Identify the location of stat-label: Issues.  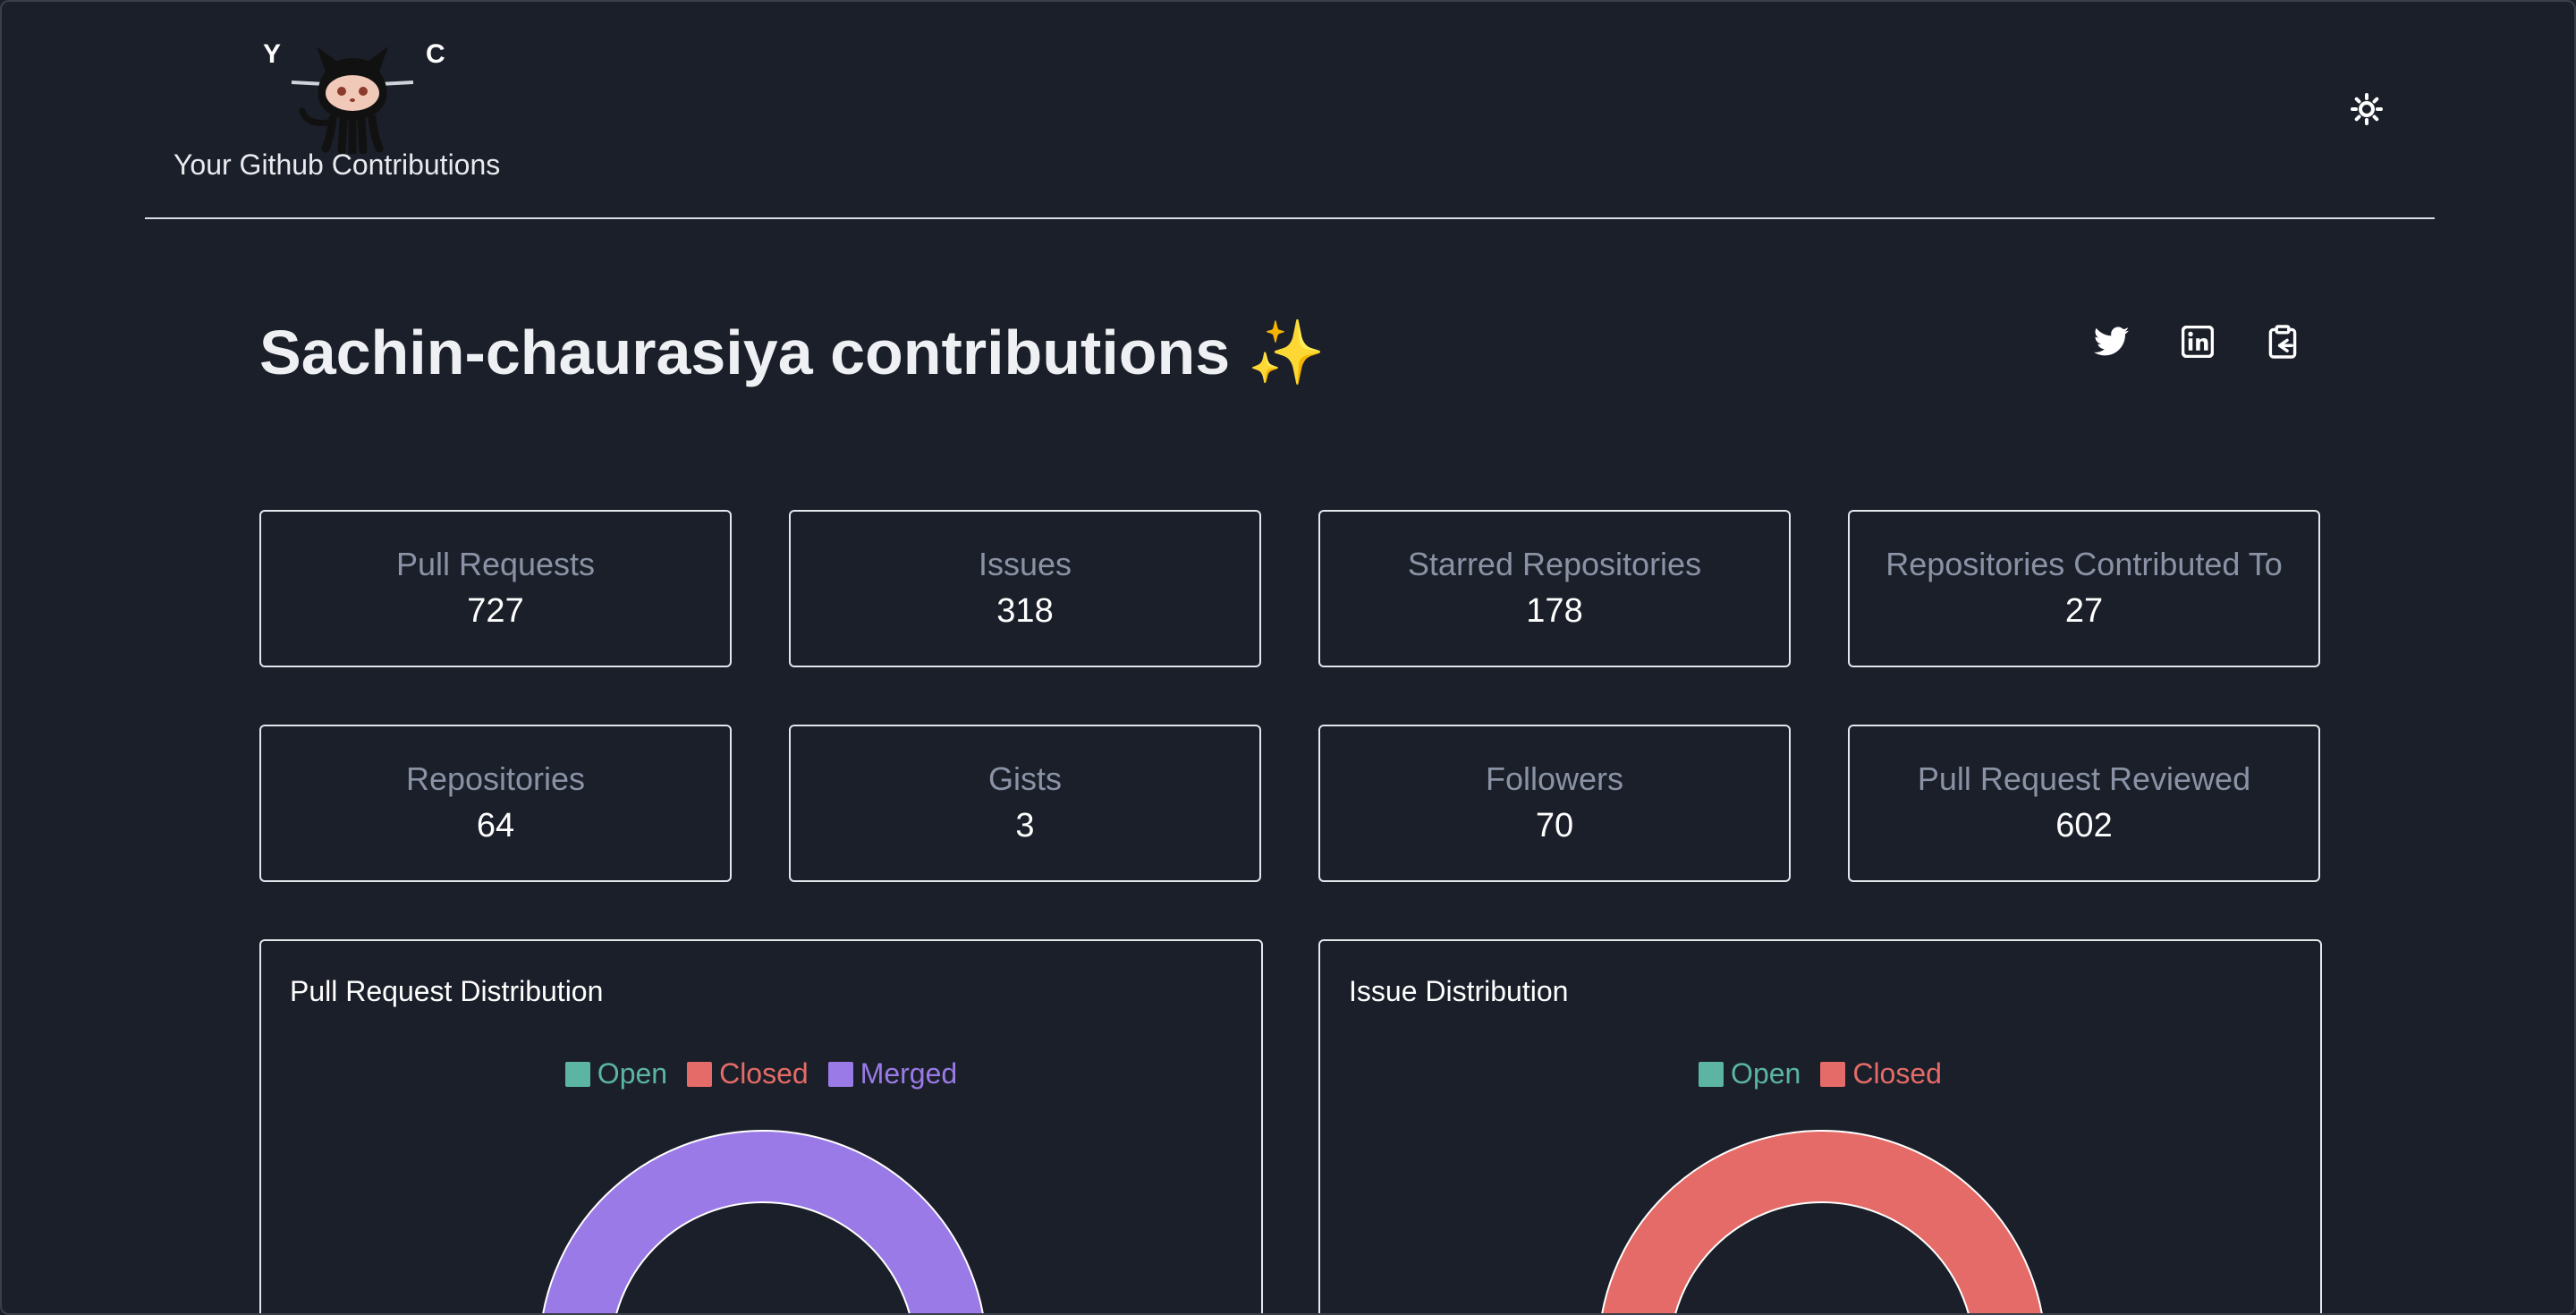
(1025, 564).